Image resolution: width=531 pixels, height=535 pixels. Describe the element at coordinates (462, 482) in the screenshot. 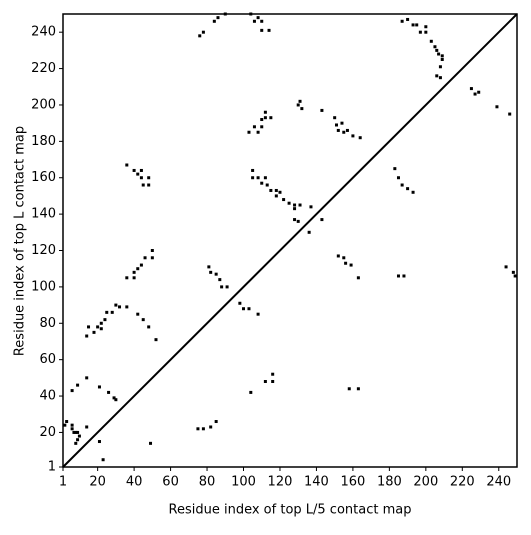

I see `x-tick-label: 220` at that location.